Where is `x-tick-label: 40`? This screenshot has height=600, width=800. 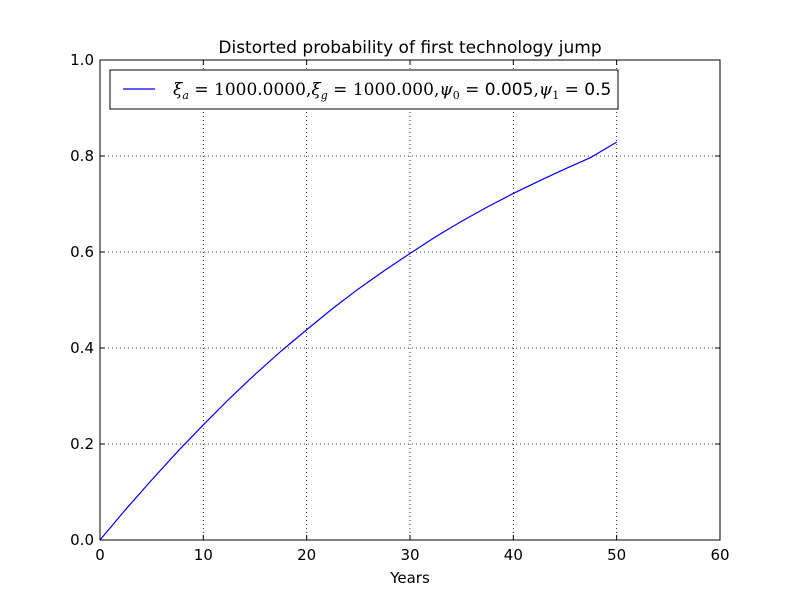
x-tick-label: 40 is located at coordinates (513, 555).